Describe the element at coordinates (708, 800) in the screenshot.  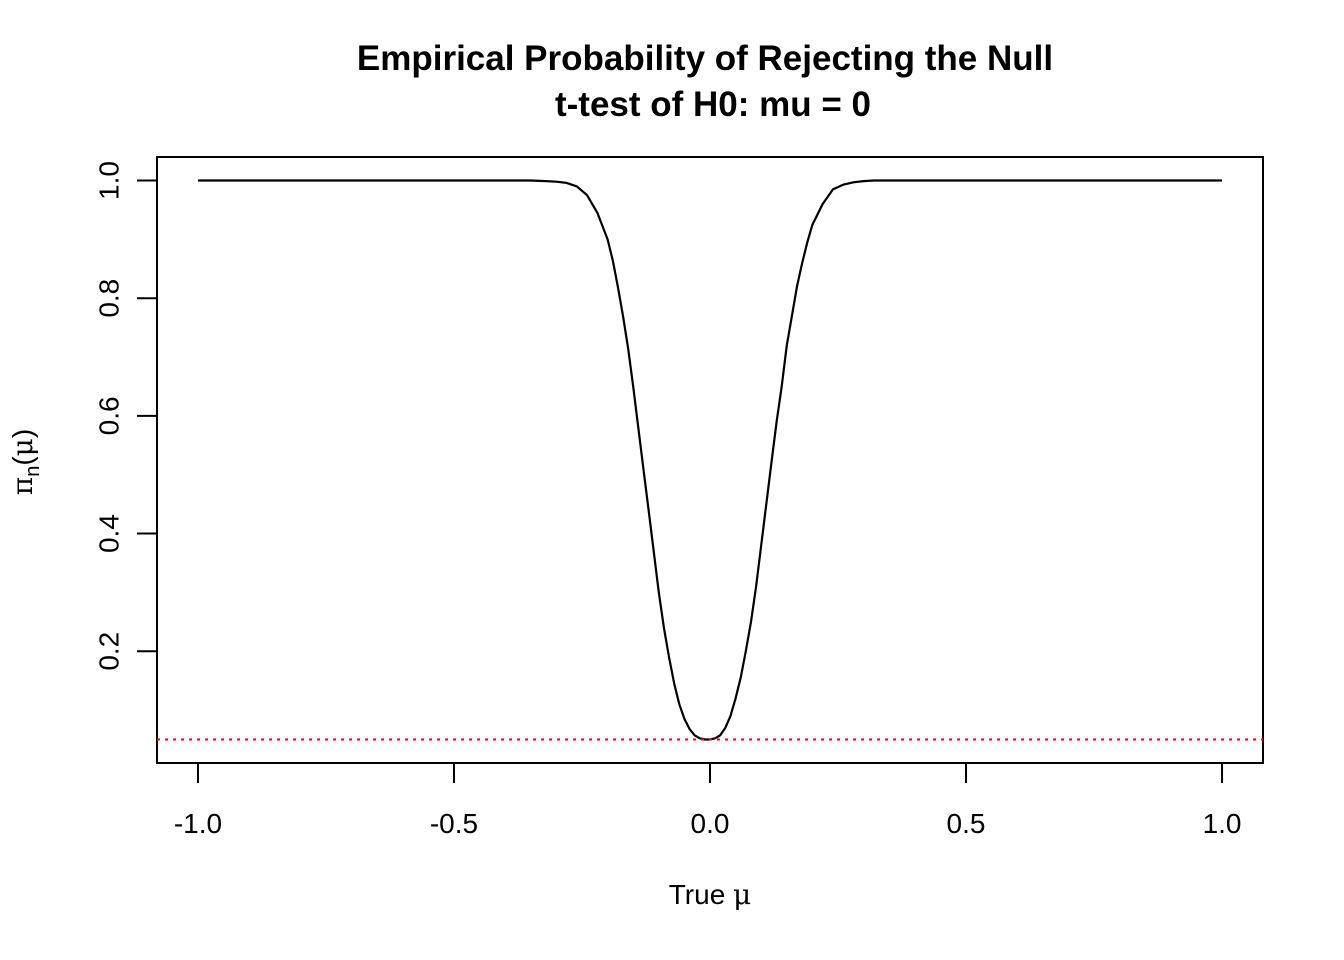
I see `x-axis: -1.0 -0.5 0.0 0.5 1.0` at that location.